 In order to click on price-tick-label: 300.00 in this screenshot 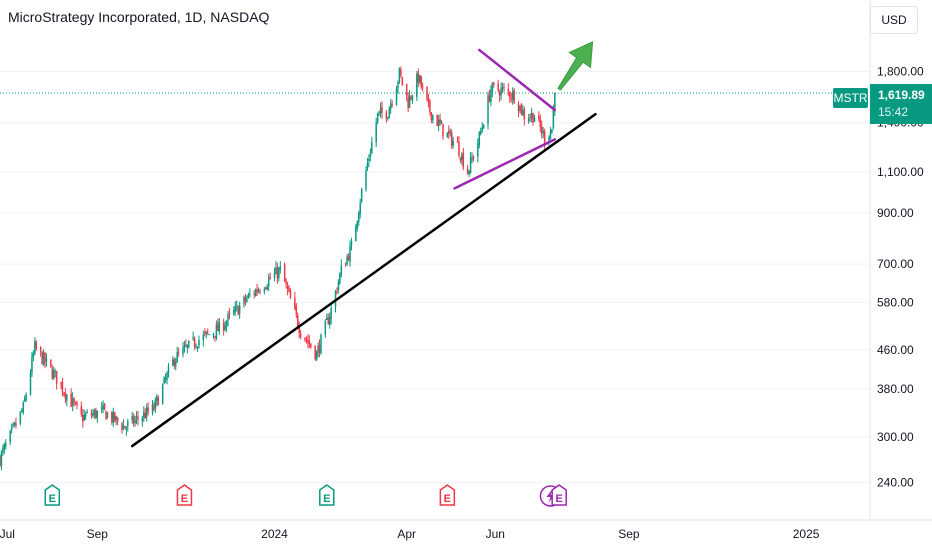, I will do `click(895, 437)`.